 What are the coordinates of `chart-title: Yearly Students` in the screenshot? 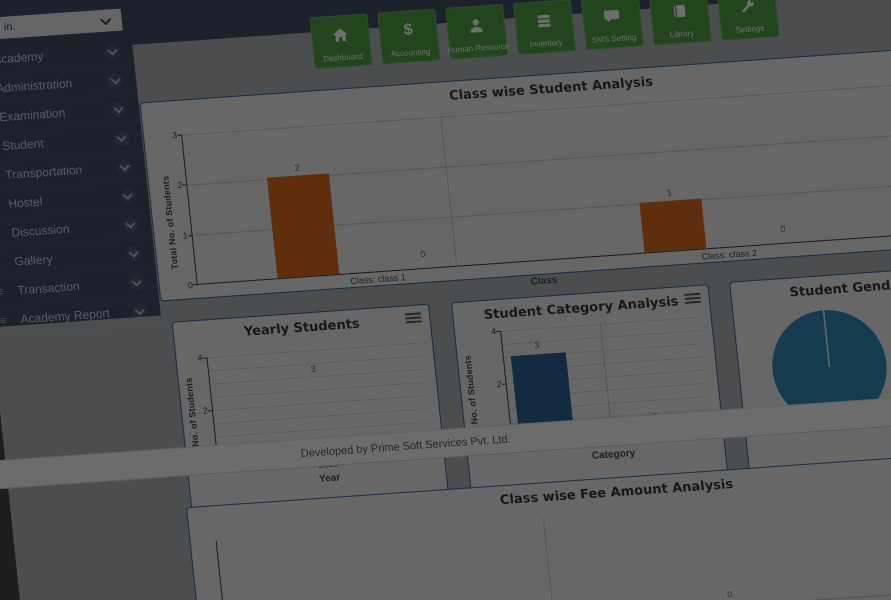 It's located at (302, 328).